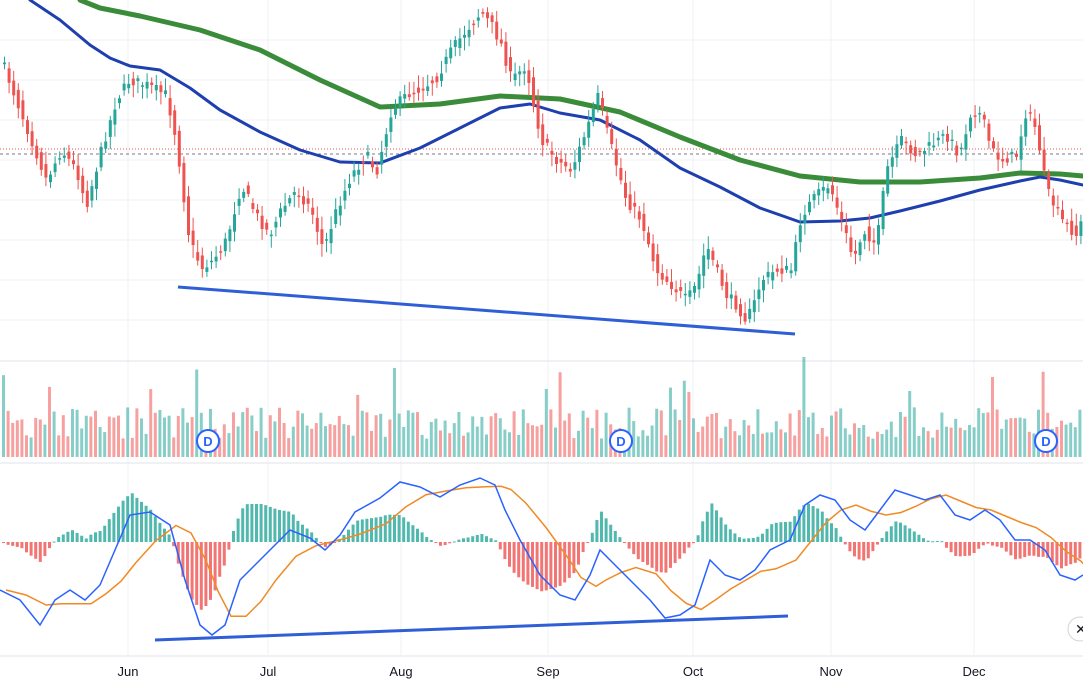  I want to click on month-tick-label: Sep, so click(547, 671).